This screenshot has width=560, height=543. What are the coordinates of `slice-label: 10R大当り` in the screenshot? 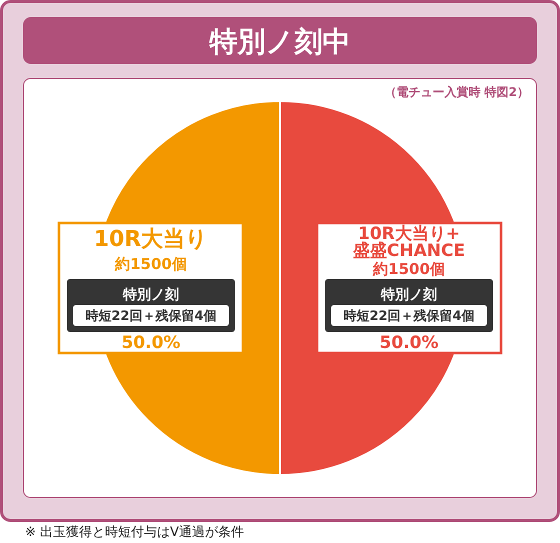 It's located at (151, 239).